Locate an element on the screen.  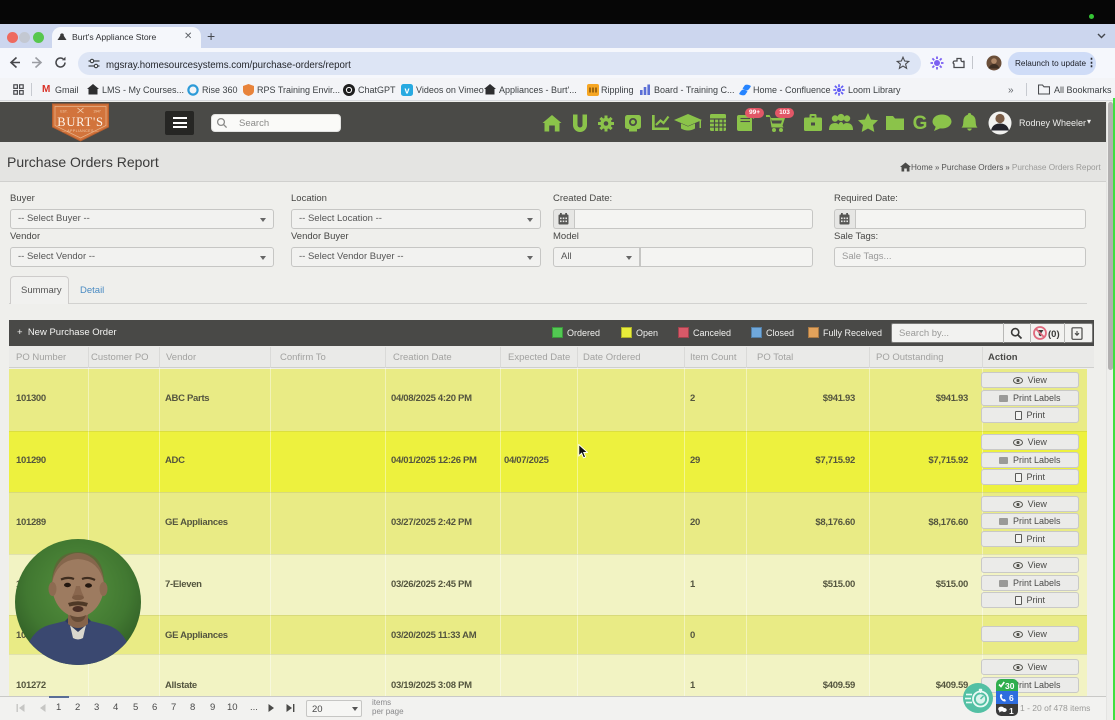
svg-text: EST. is located at coordinates (63, 112).